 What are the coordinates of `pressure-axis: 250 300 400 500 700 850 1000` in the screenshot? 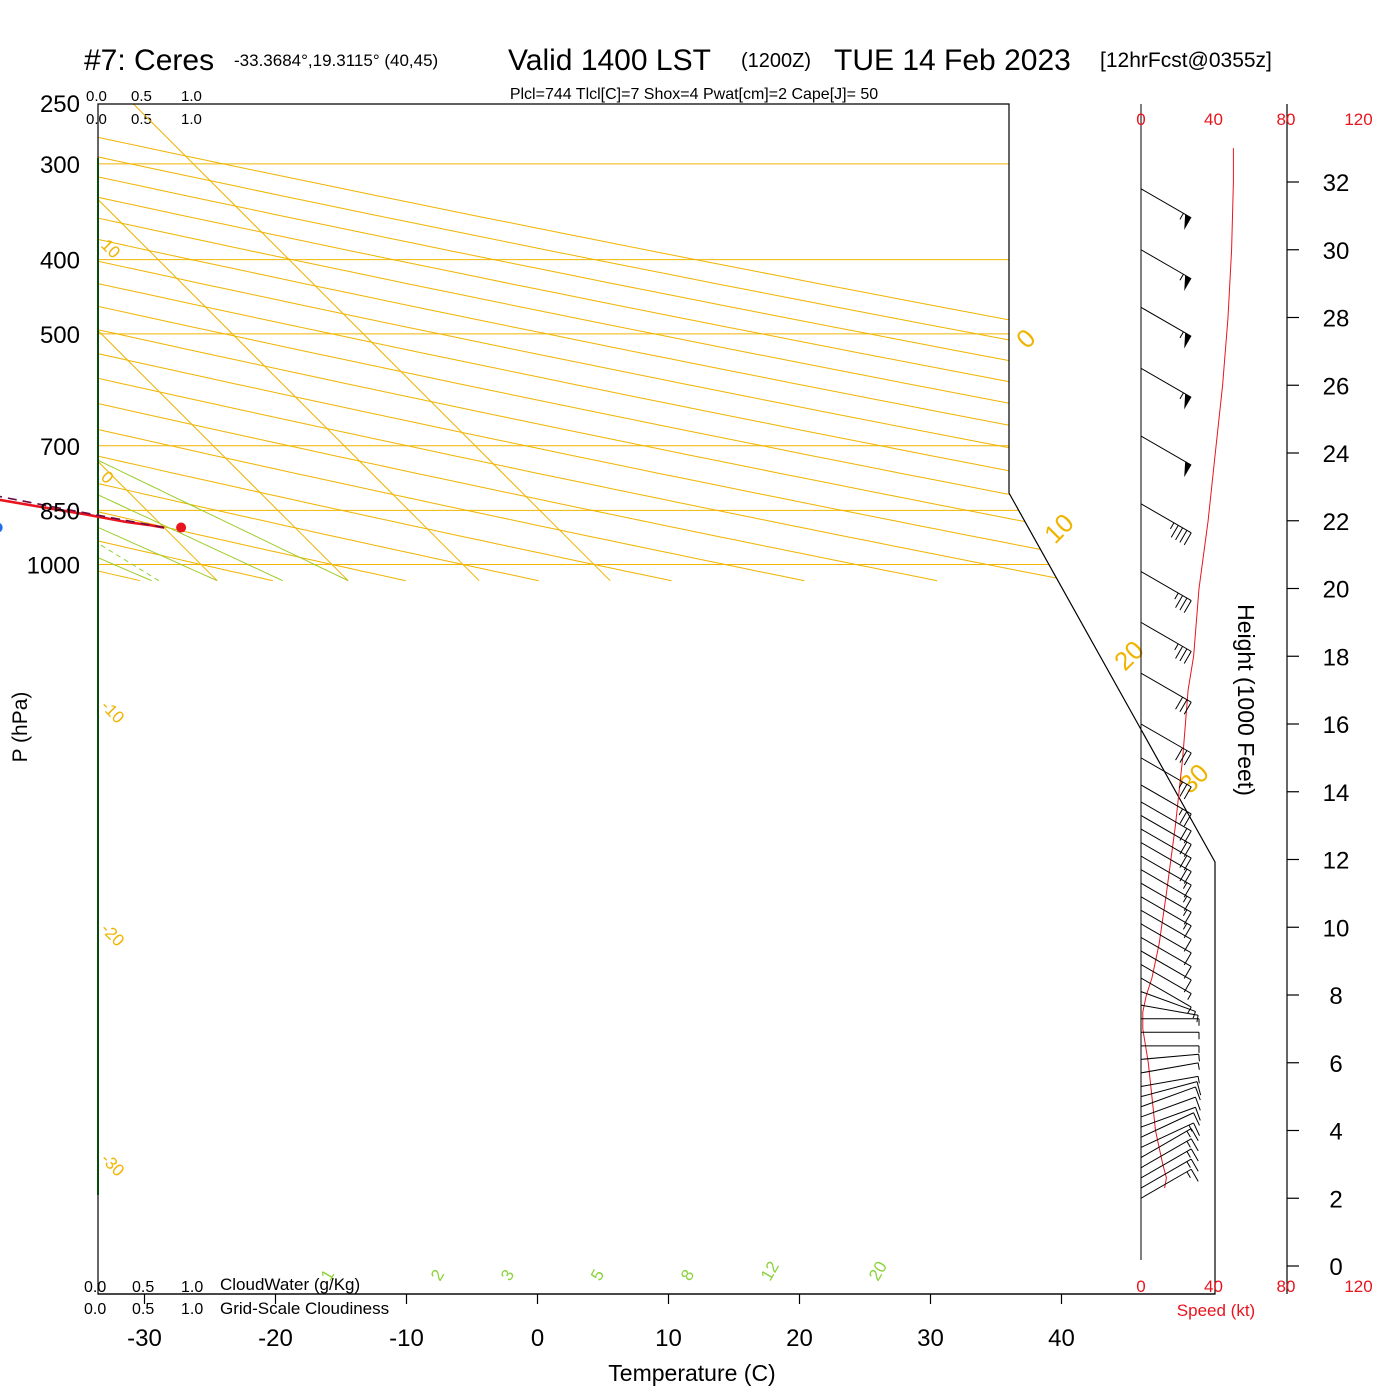 It's located at (53, 335).